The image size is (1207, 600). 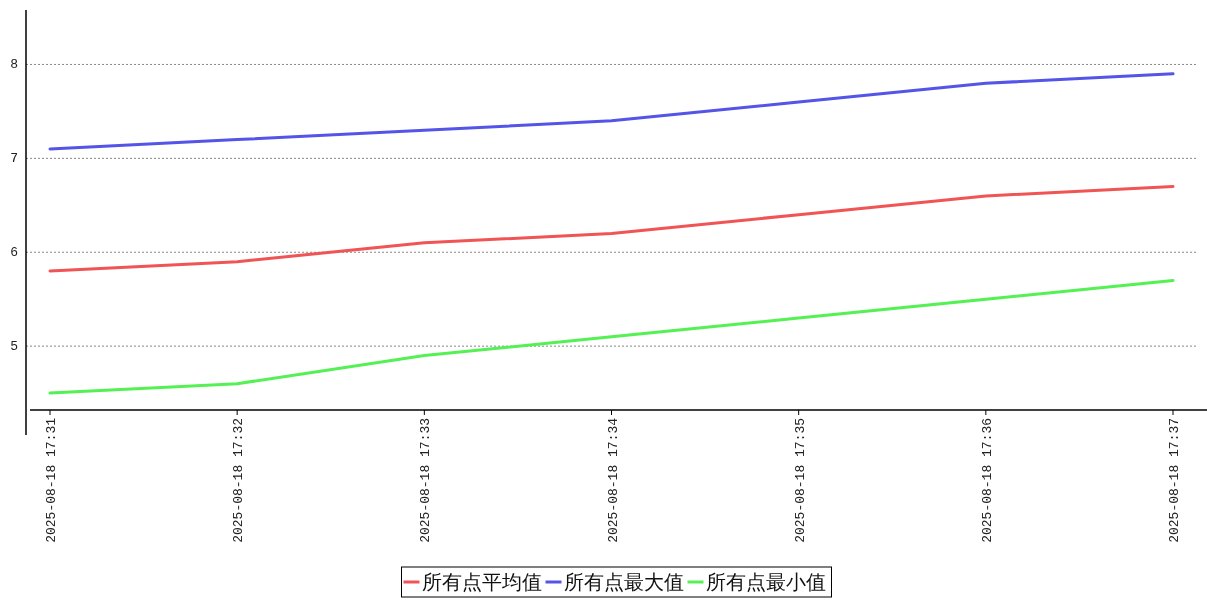 What do you see at coordinates (426, 480) in the screenshot?
I see `x-tick-label: 2025-08-18 17:33` at bounding box center [426, 480].